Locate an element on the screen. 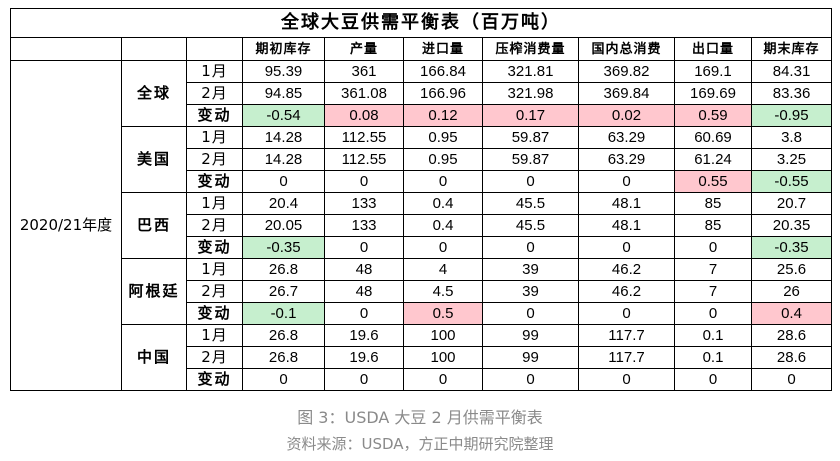 This screenshot has height=461, width=840. table-row: 中国 1月 26.8 19.6 100 99 117.7 0.1 28.6 is located at coordinates (422, 357).